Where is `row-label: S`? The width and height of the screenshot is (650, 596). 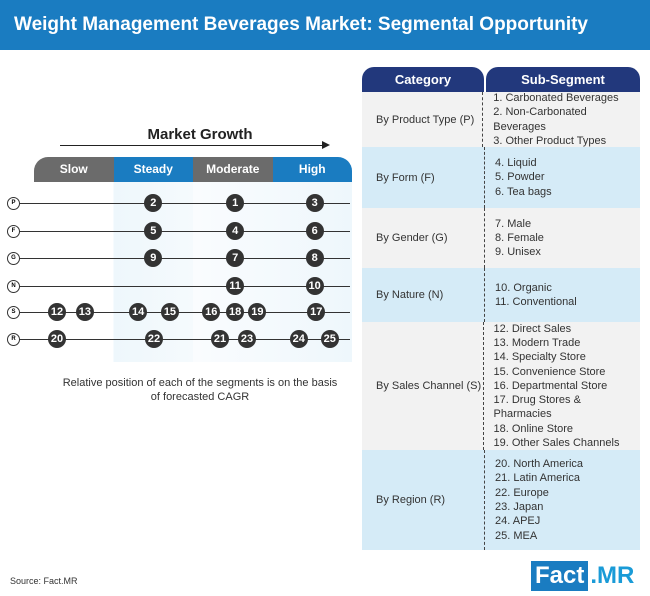
row-label: S is located at coordinates (13, 312).